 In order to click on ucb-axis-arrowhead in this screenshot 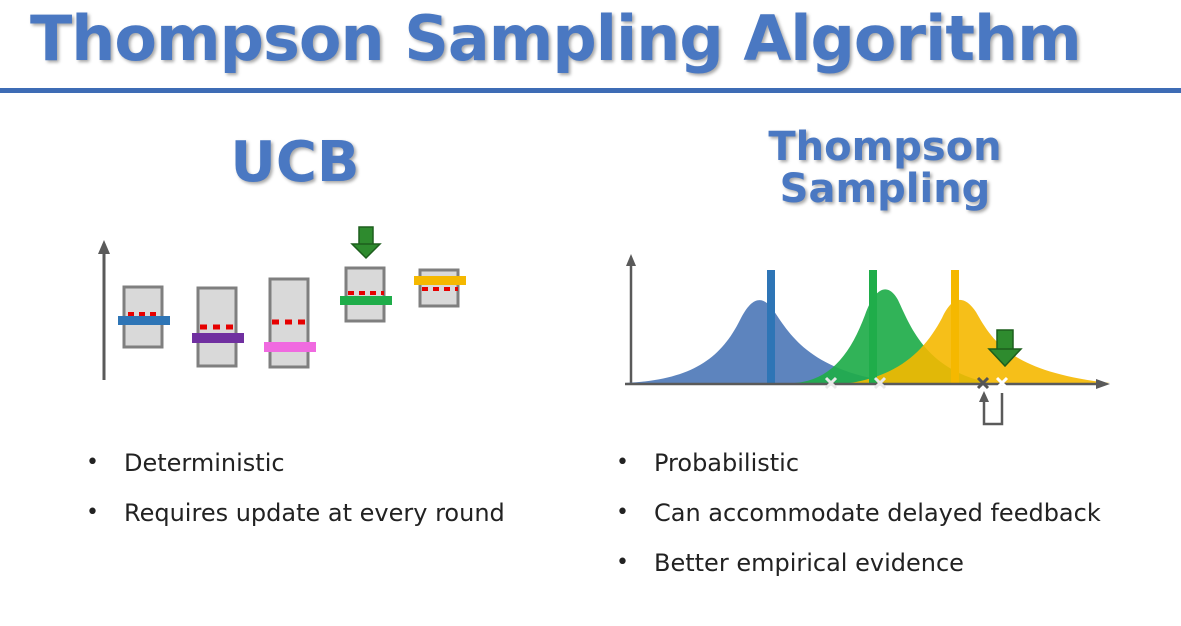, I will do `click(104, 247)`.